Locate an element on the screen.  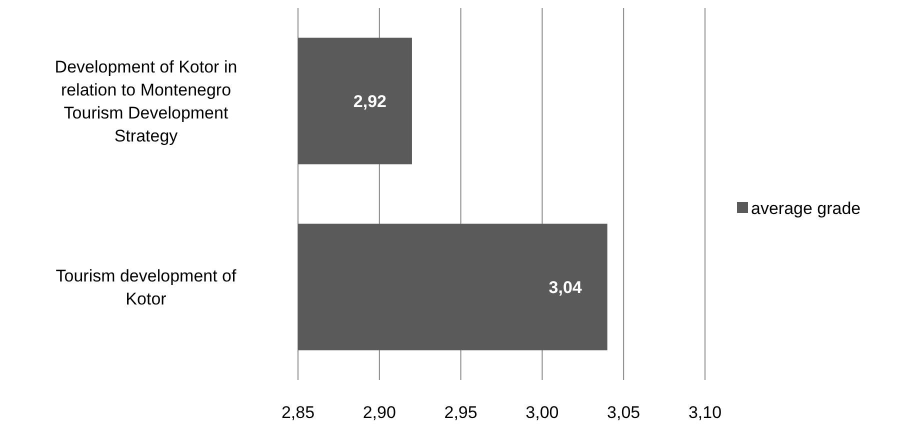
y-tick-label: Tourism development of Kotor is located at coordinates (146, 287).